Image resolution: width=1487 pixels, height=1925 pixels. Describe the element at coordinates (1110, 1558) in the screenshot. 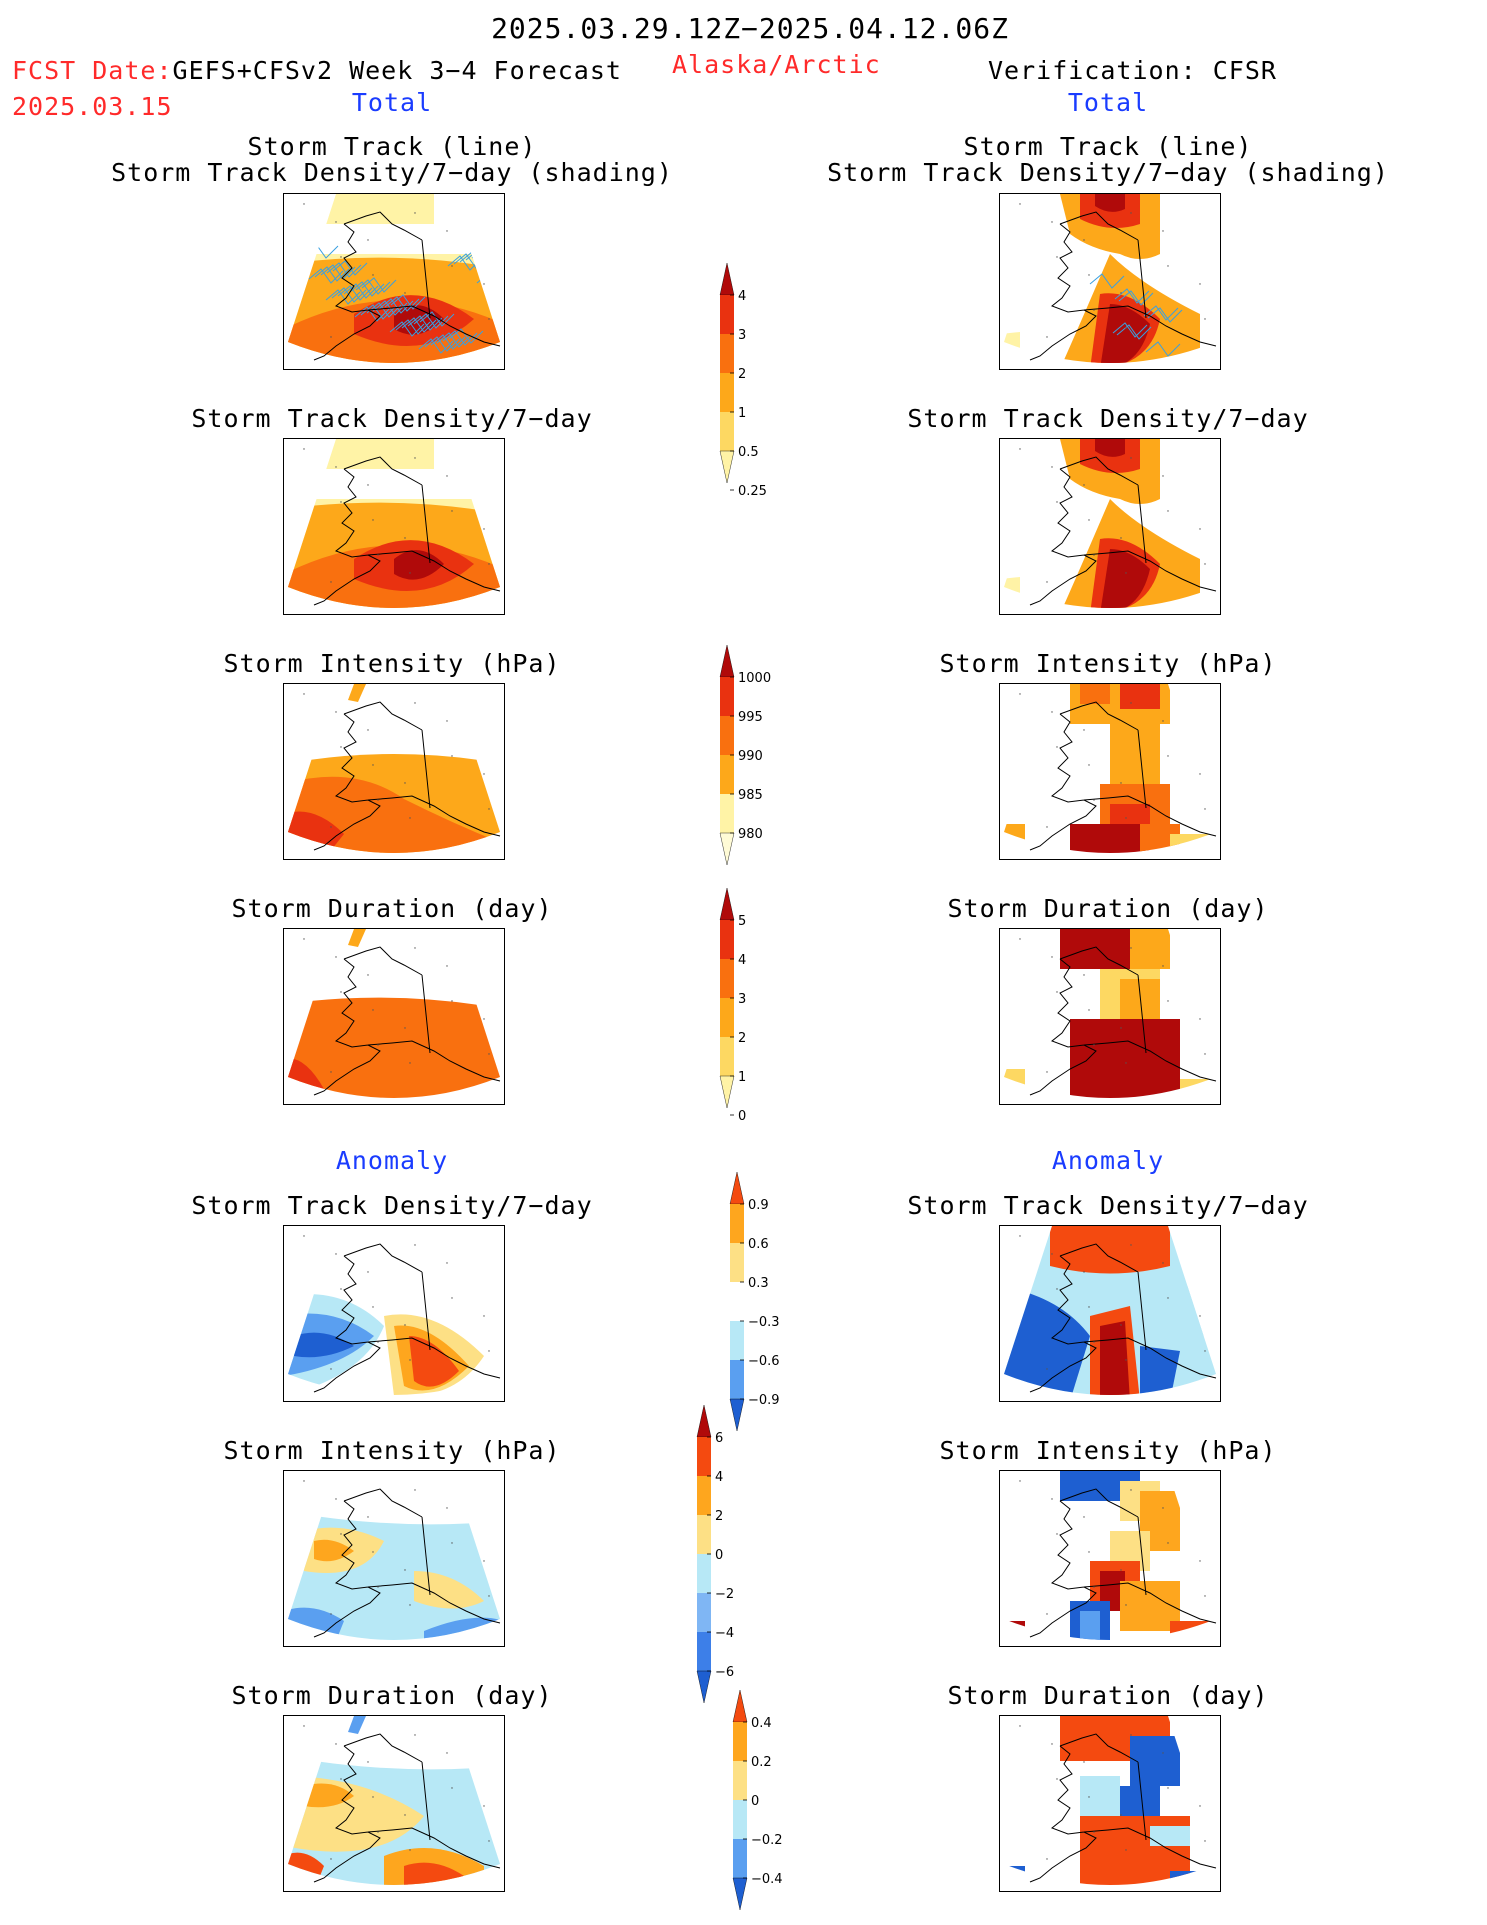

I see `map-right-intensity-anom` at that location.